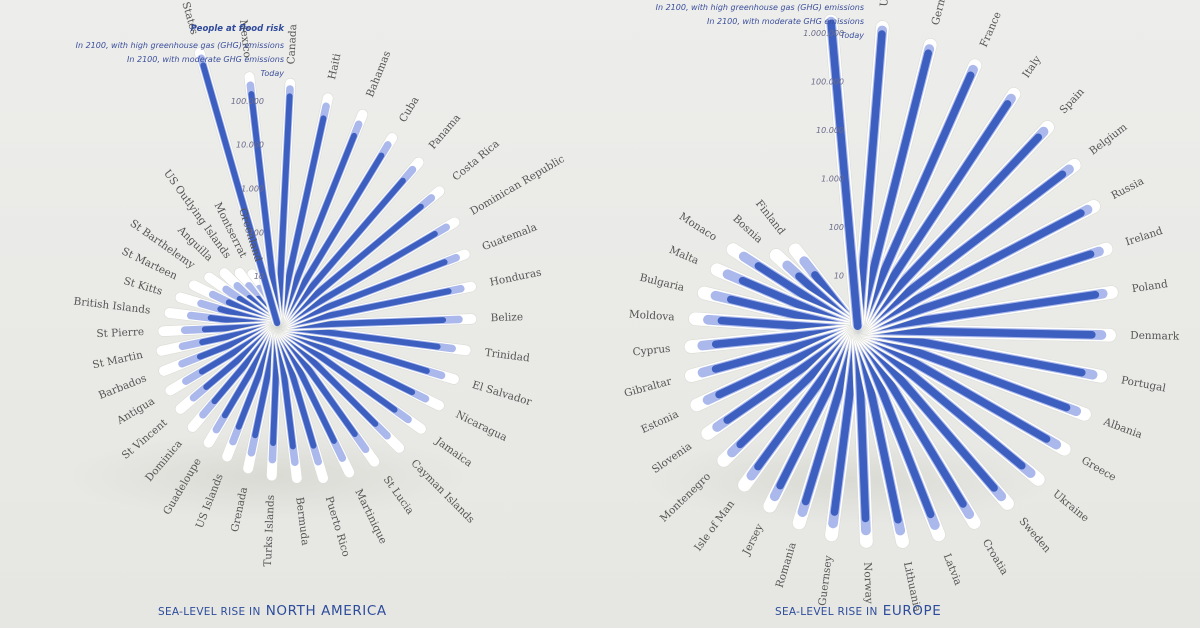 The height and width of the screenshot is (628, 1200). Describe the element at coordinates (303, 209) in the screenshot. I see `bar-group-haiti` at that location.